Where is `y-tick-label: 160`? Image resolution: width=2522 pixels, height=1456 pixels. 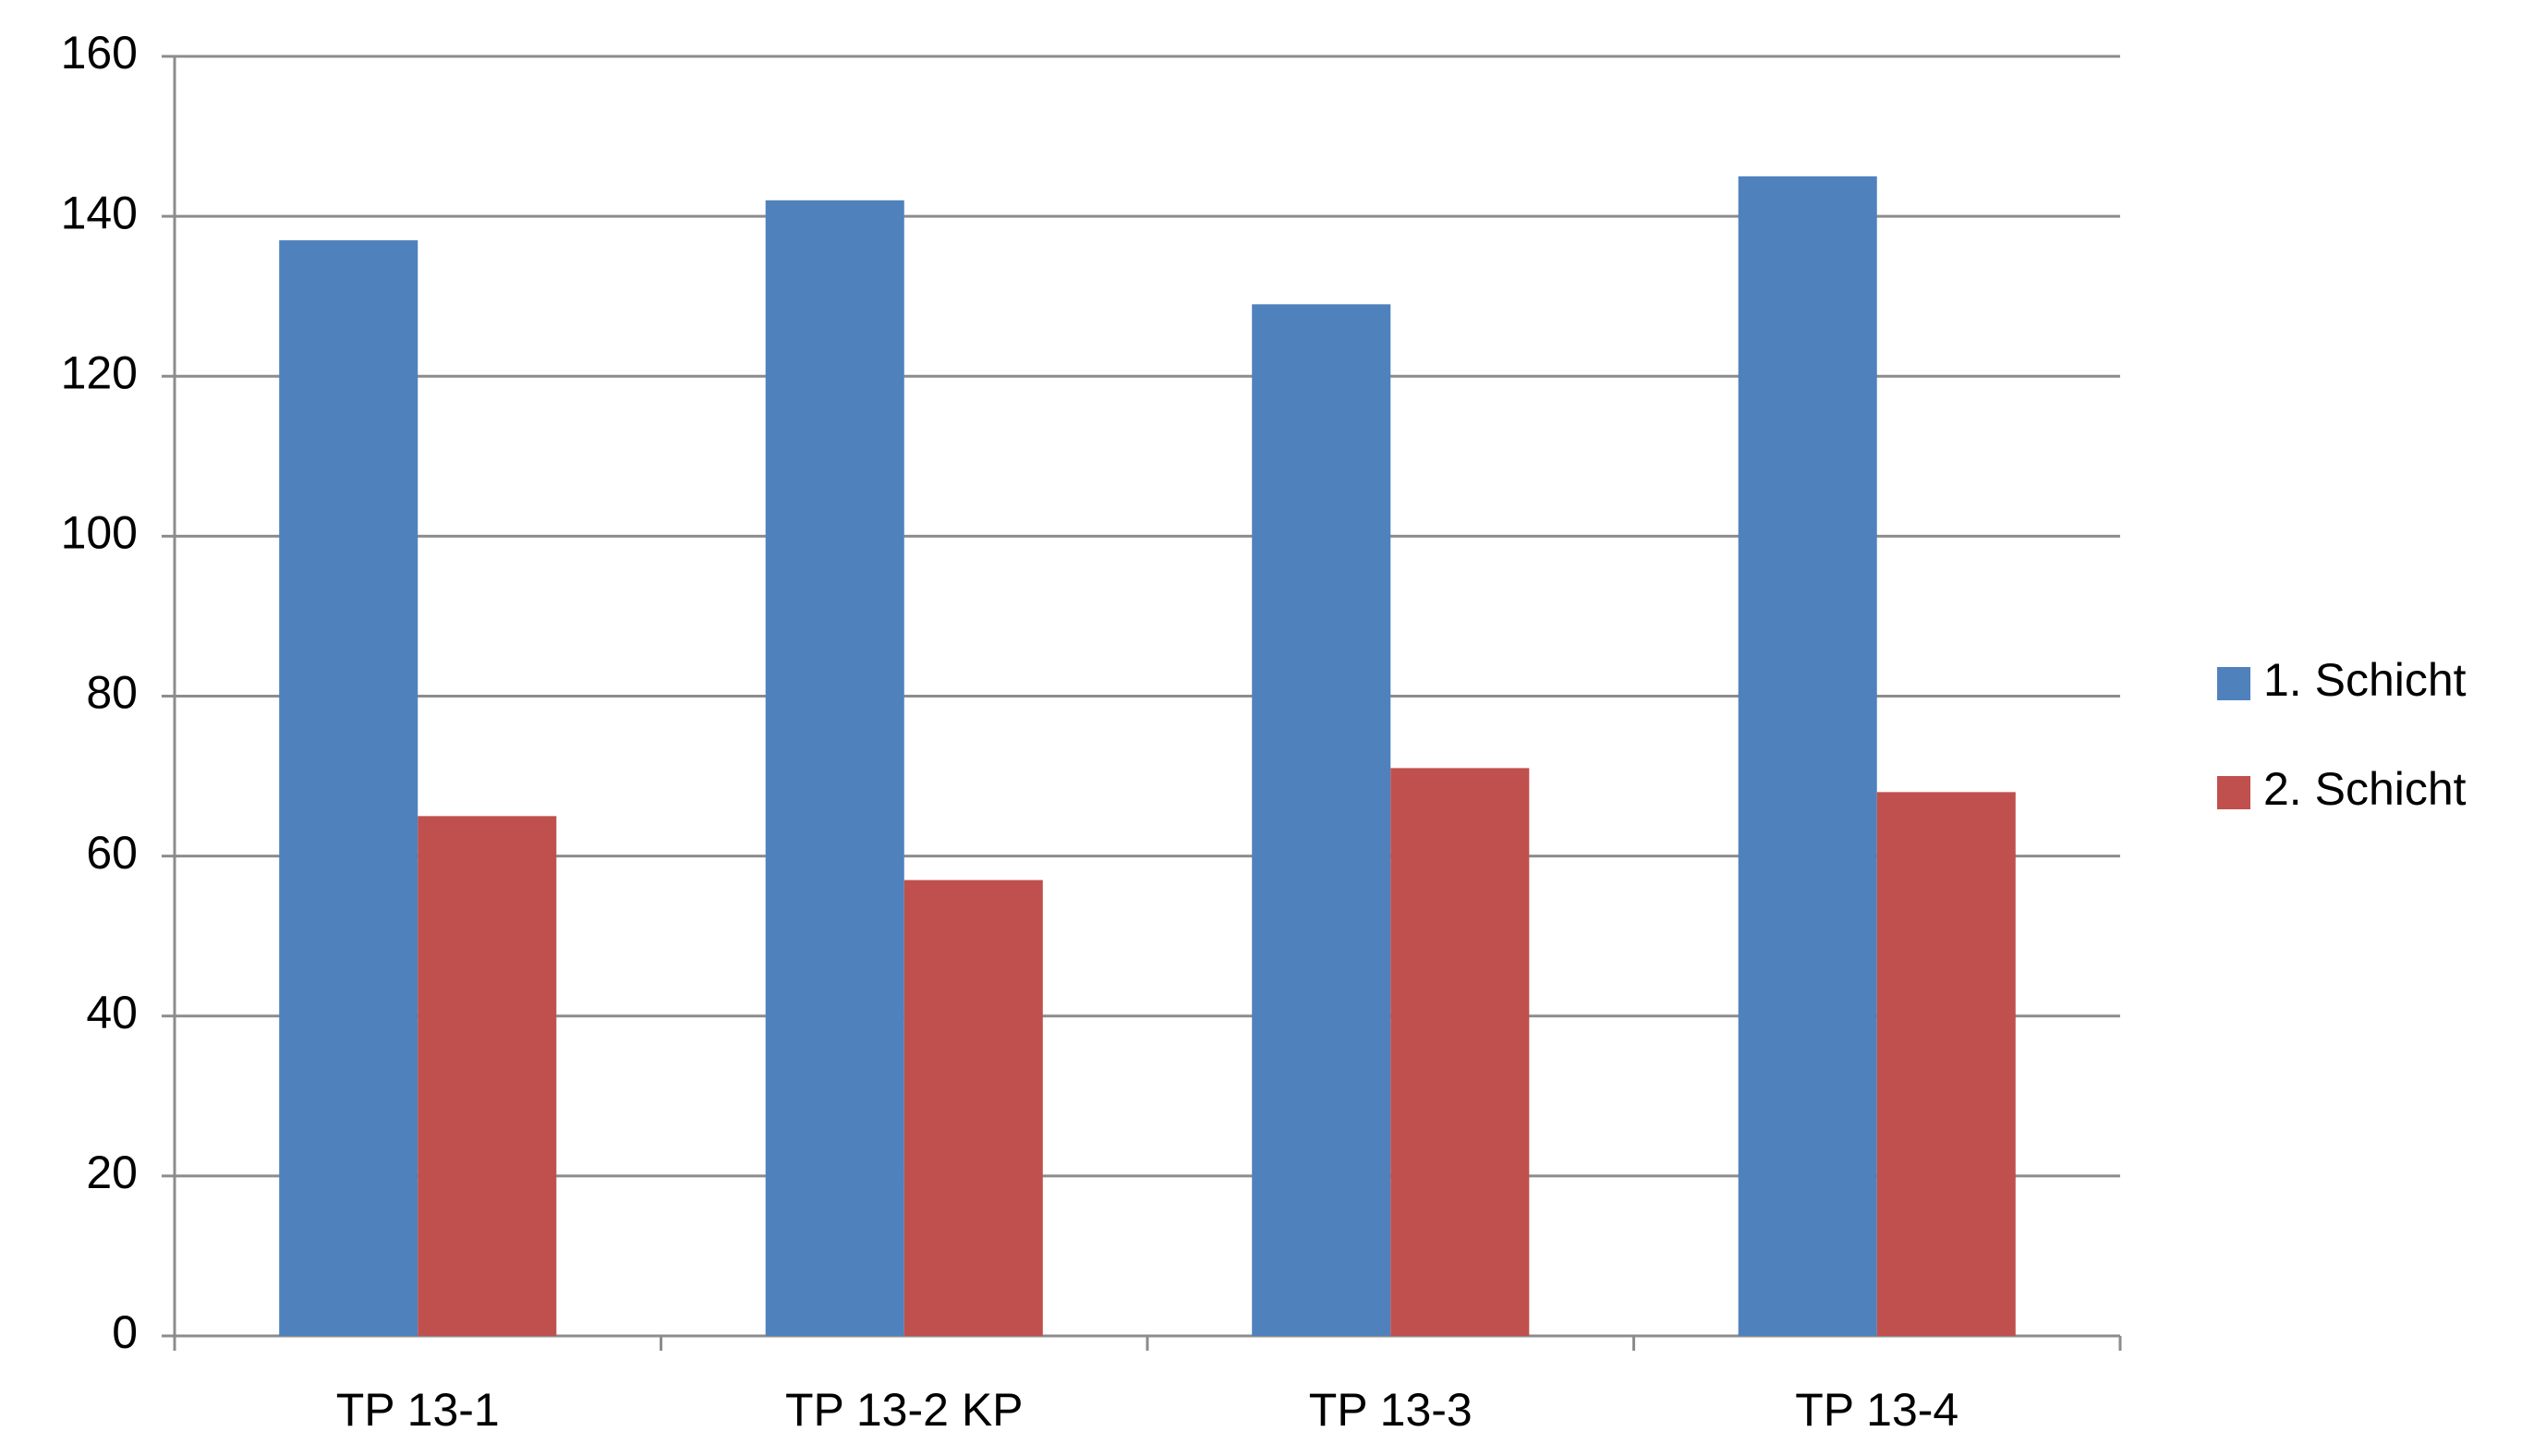 y-tick-label: 160 is located at coordinates (99, 53).